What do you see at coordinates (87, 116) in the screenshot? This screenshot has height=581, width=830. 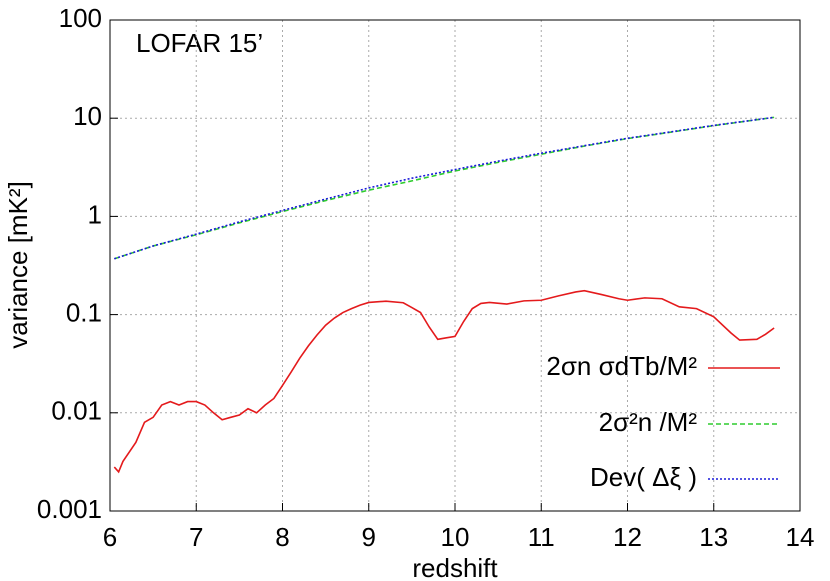 I see `y-tick-label: 10` at bounding box center [87, 116].